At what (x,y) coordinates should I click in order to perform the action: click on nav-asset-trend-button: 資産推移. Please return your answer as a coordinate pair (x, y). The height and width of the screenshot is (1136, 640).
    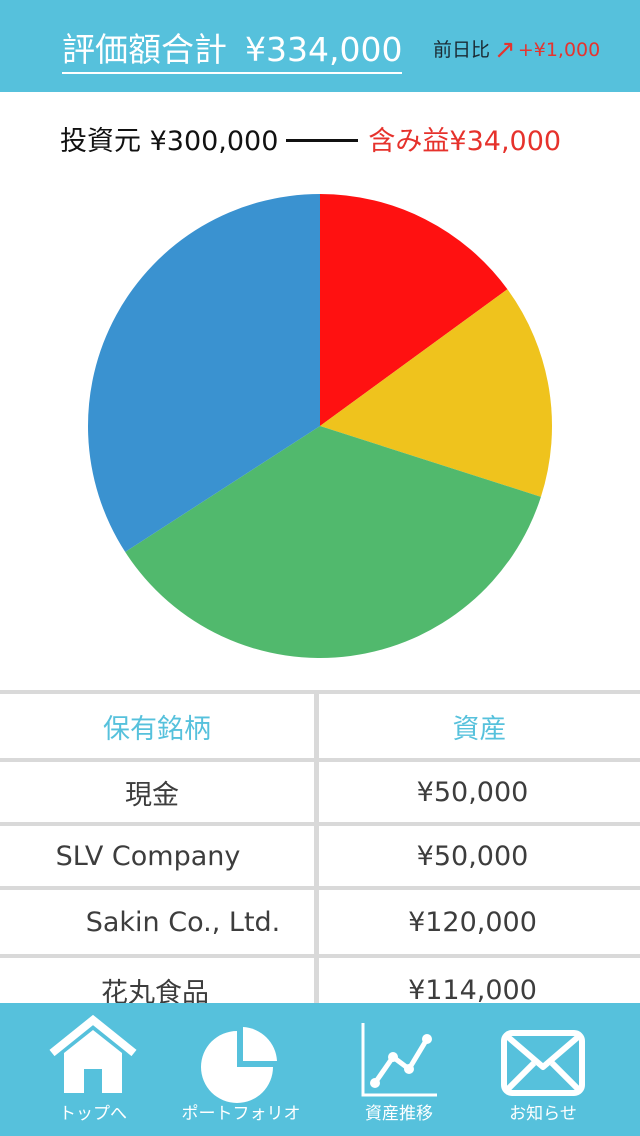
    Looking at the image, I should click on (399, 1069).